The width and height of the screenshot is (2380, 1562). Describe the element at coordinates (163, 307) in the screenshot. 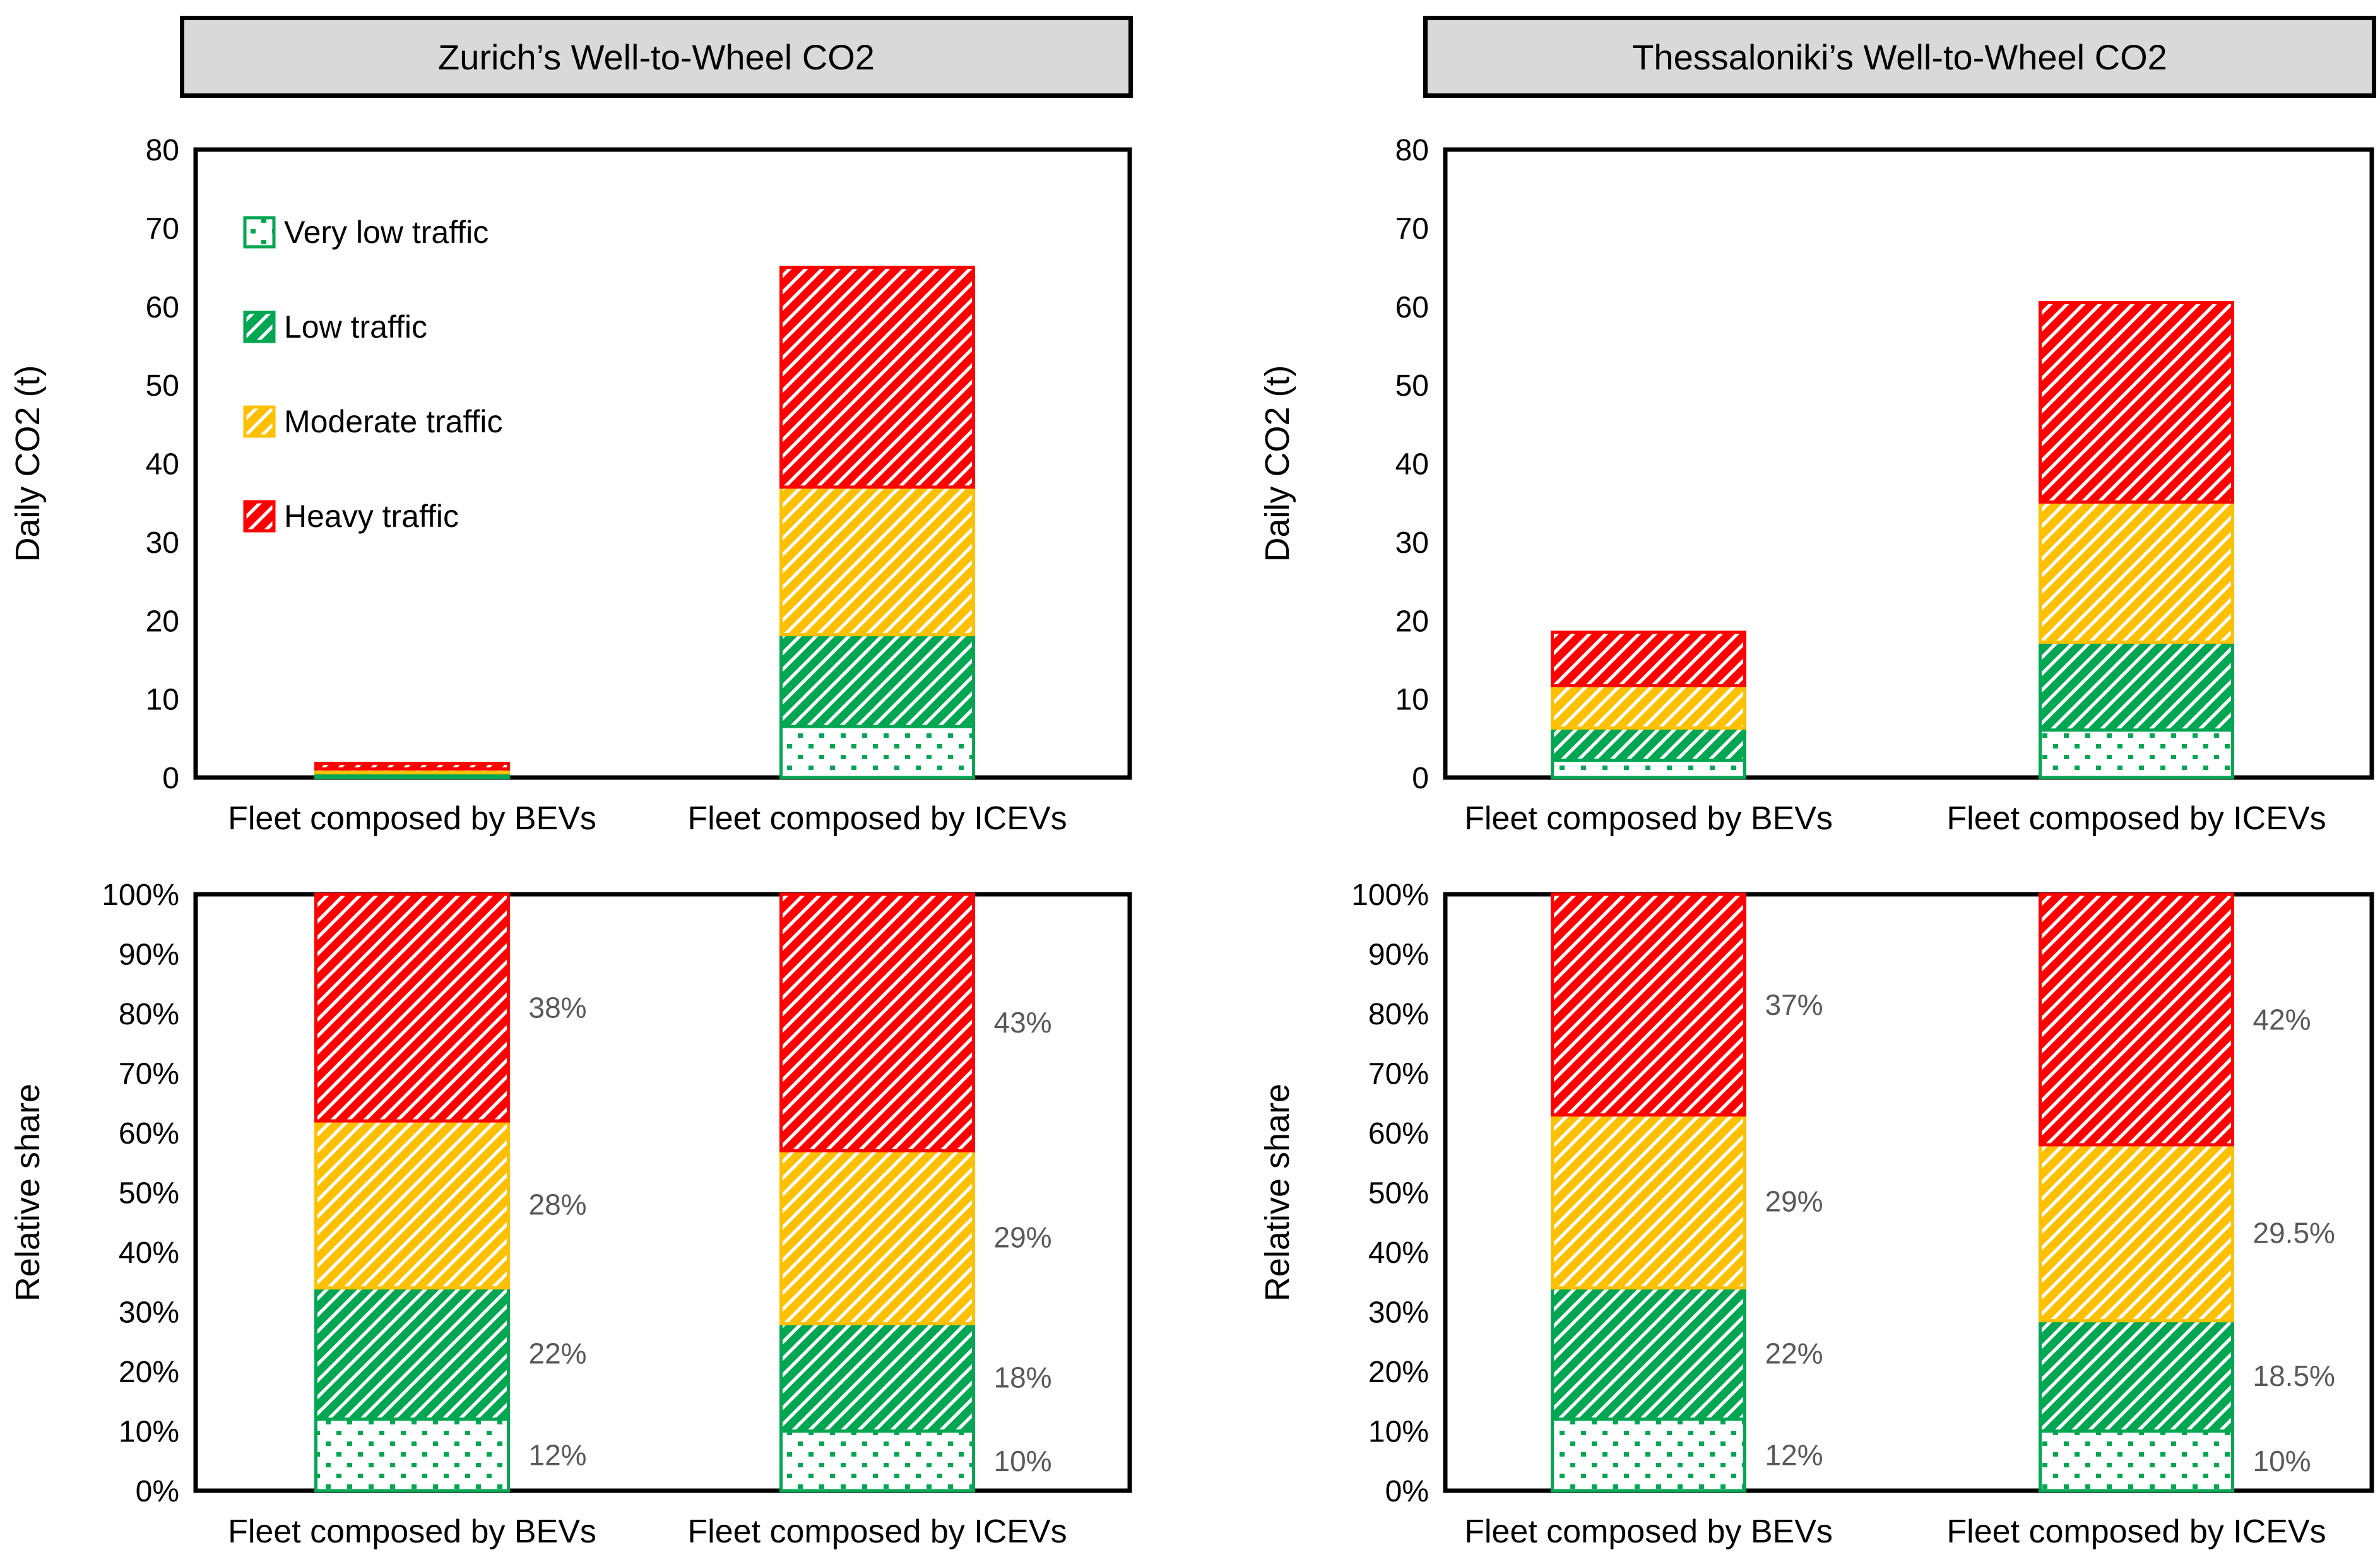

I see `y-tick-label: 60` at that location.